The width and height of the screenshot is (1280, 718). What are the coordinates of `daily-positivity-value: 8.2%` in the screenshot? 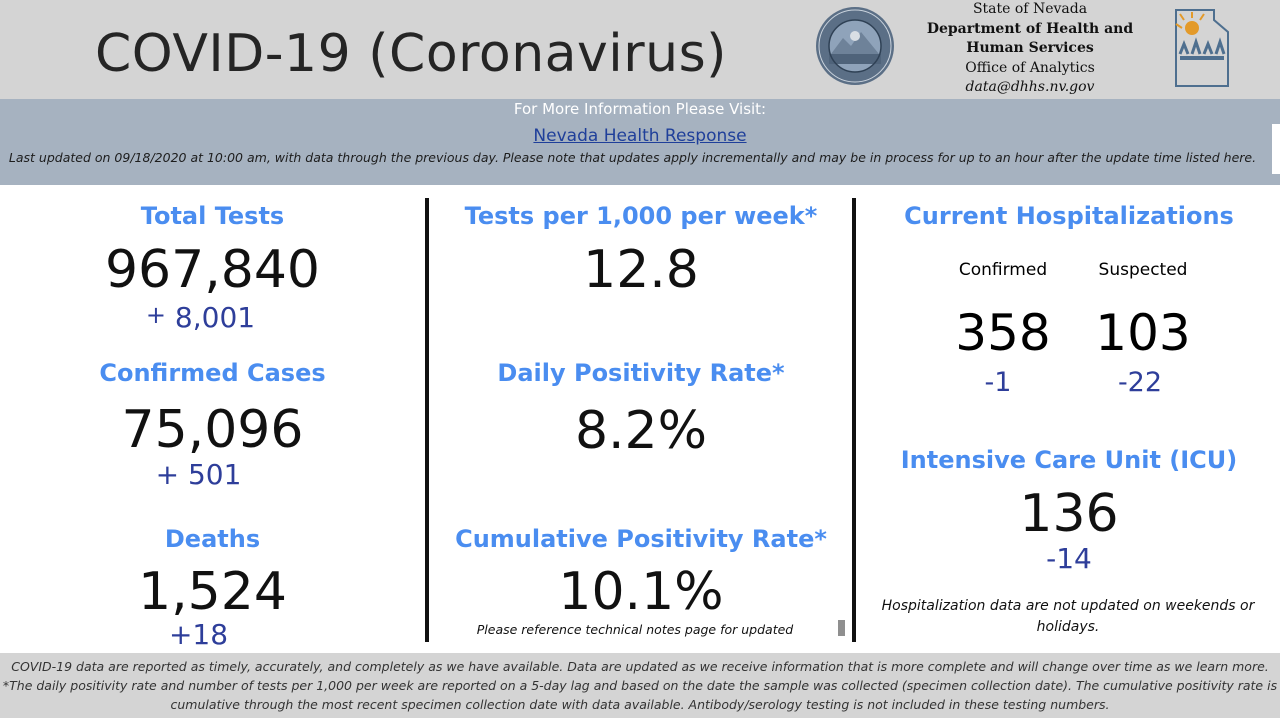 It's located at (641, 431).